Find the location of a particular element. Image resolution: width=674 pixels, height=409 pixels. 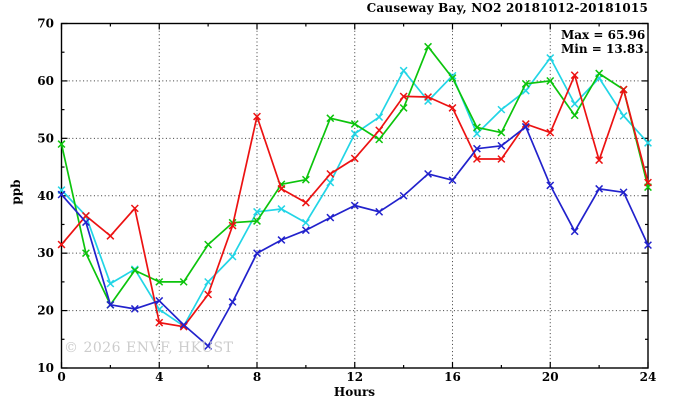

x-tick-label: 12 is located at coordinates (354, 377).